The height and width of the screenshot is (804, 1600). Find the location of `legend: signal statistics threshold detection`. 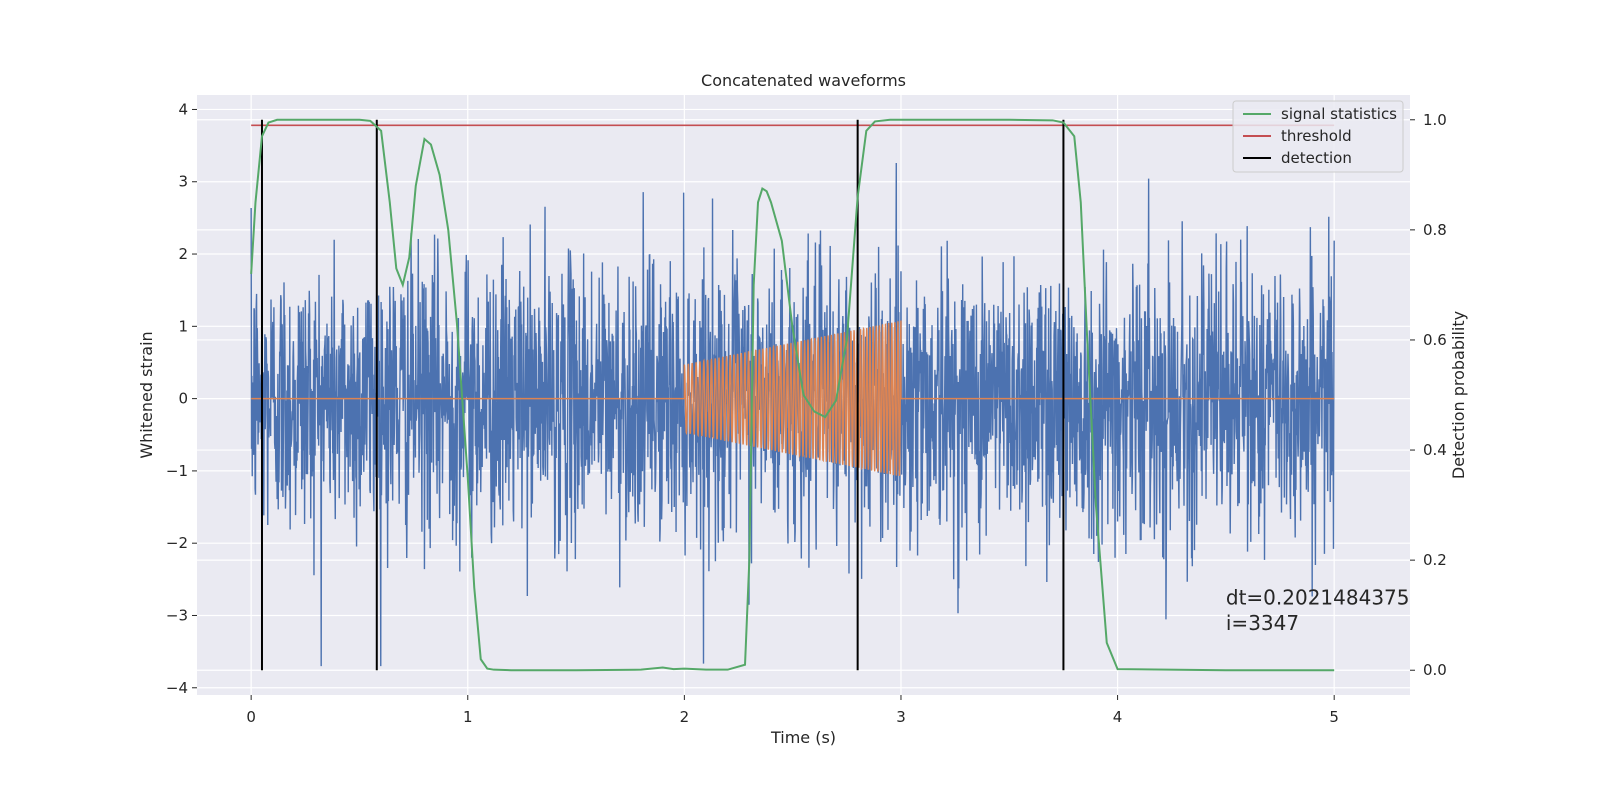

legend: signal statistics threshold detection is located at coordinates (1318, 136).